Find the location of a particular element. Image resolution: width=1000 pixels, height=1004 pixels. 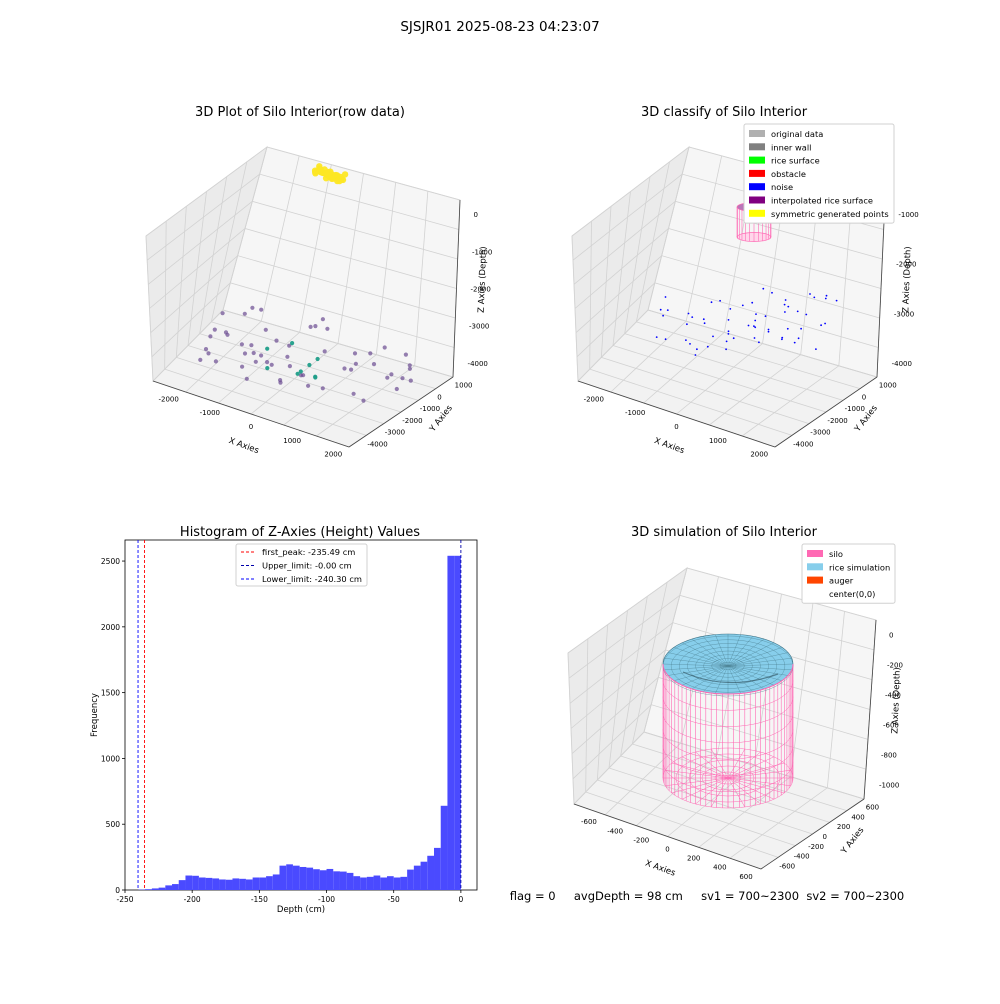

x-tick-label: 400 is located at coordinates (719, 868).